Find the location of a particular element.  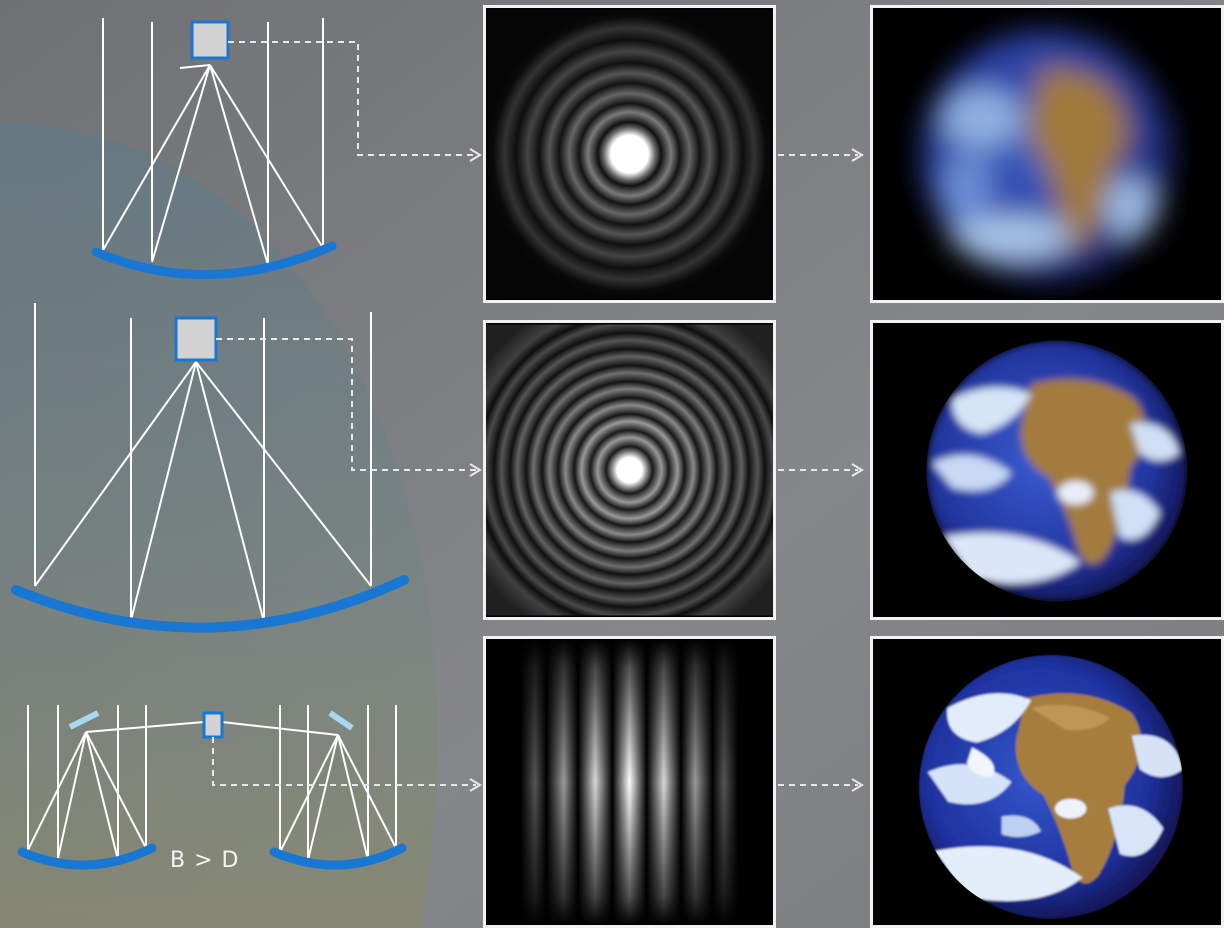

relay-mirror-left is located at coordinates (84, 720).